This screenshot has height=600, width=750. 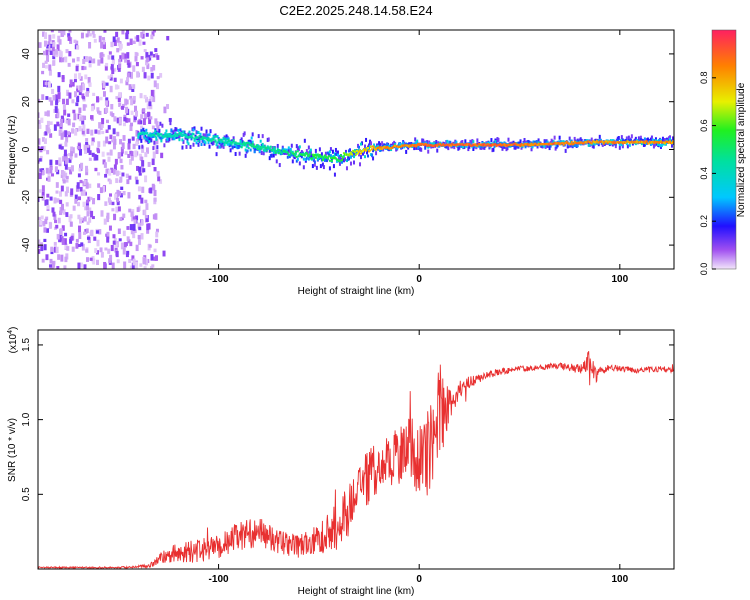 I want to click on colorbar-tick-label: 0.8, so click(x=704, y=78).